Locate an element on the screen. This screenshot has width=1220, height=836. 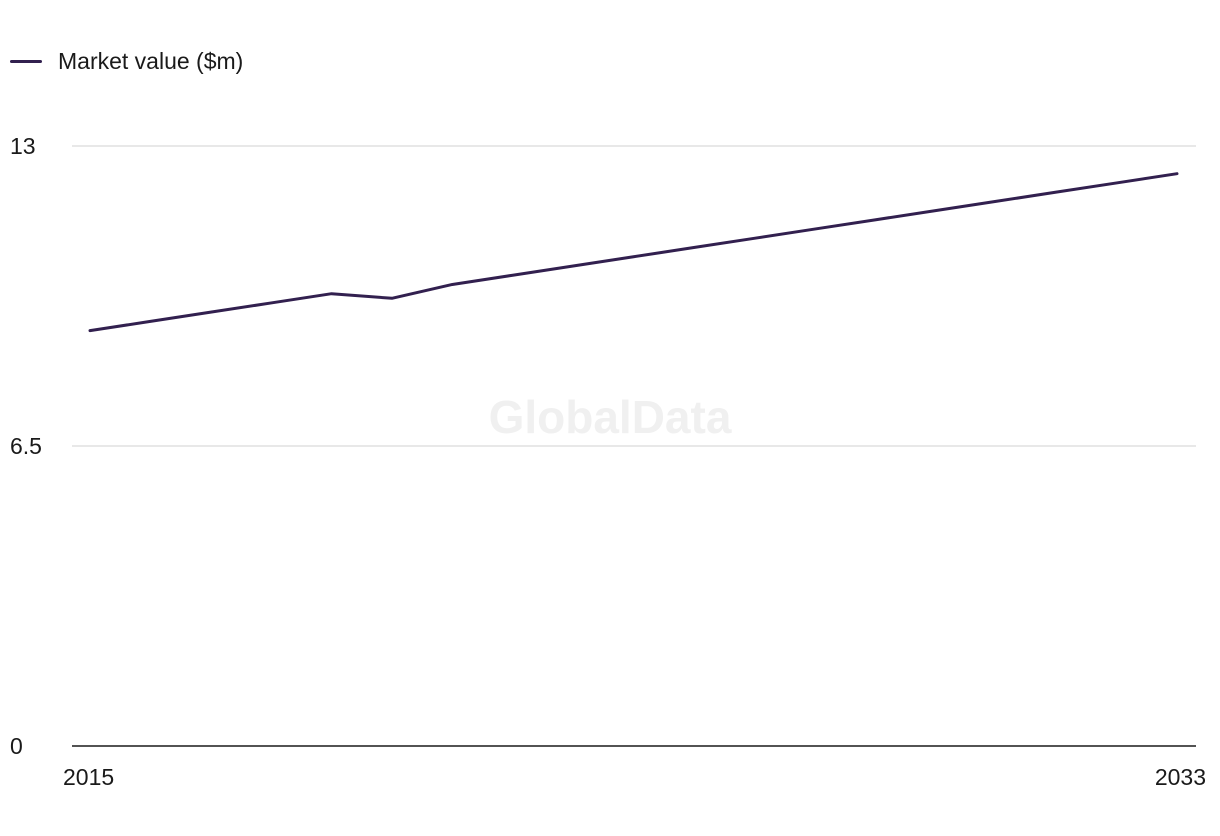
y-tick-label: 6.5 is located at coordinates (26, 446).